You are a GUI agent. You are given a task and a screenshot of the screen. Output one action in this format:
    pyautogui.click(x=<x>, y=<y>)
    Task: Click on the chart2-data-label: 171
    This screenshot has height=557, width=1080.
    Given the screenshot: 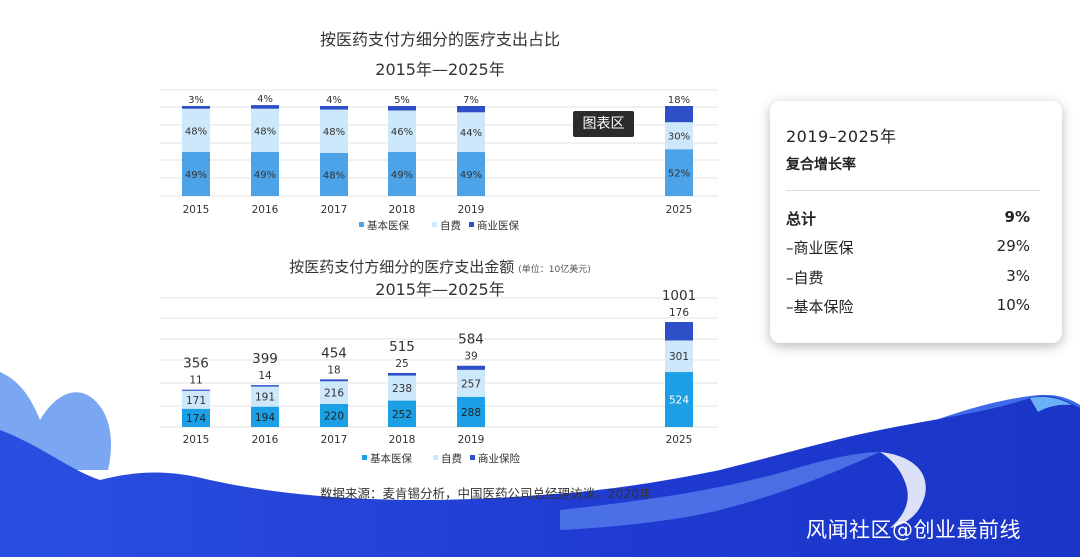 What is the action you would take?
    pyautogui.click(x=196, y=401)
    